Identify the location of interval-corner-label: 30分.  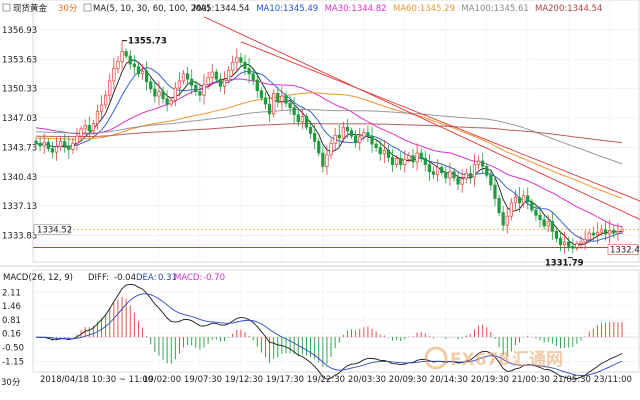
(11, 383).